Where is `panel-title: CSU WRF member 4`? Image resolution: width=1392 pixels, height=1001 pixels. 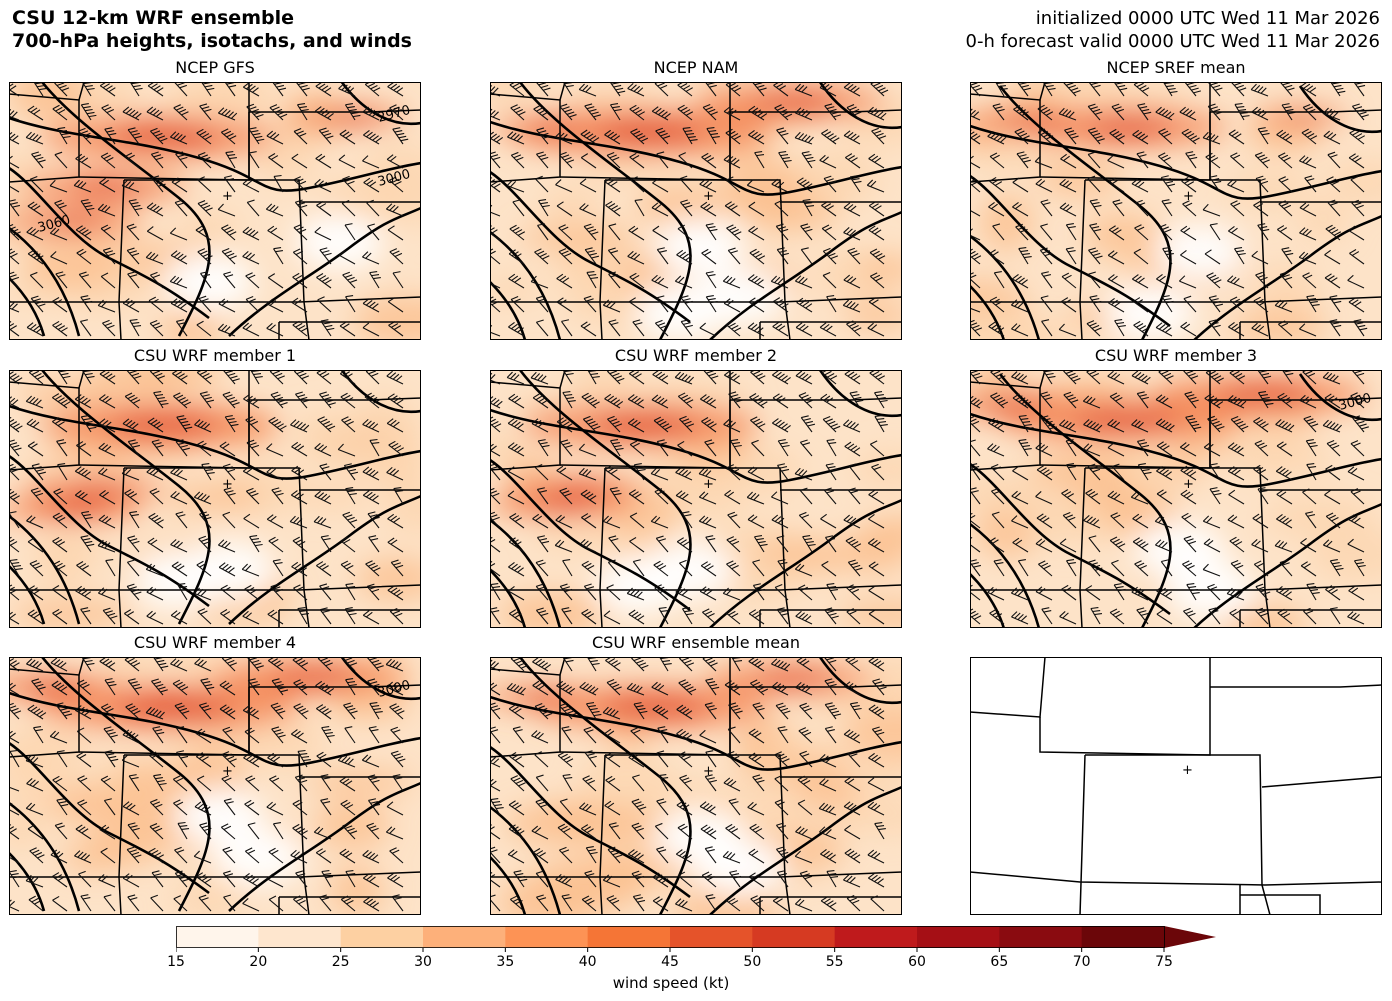
panel-title: CSU WRF member 4 is located at coordinates (215, 642).